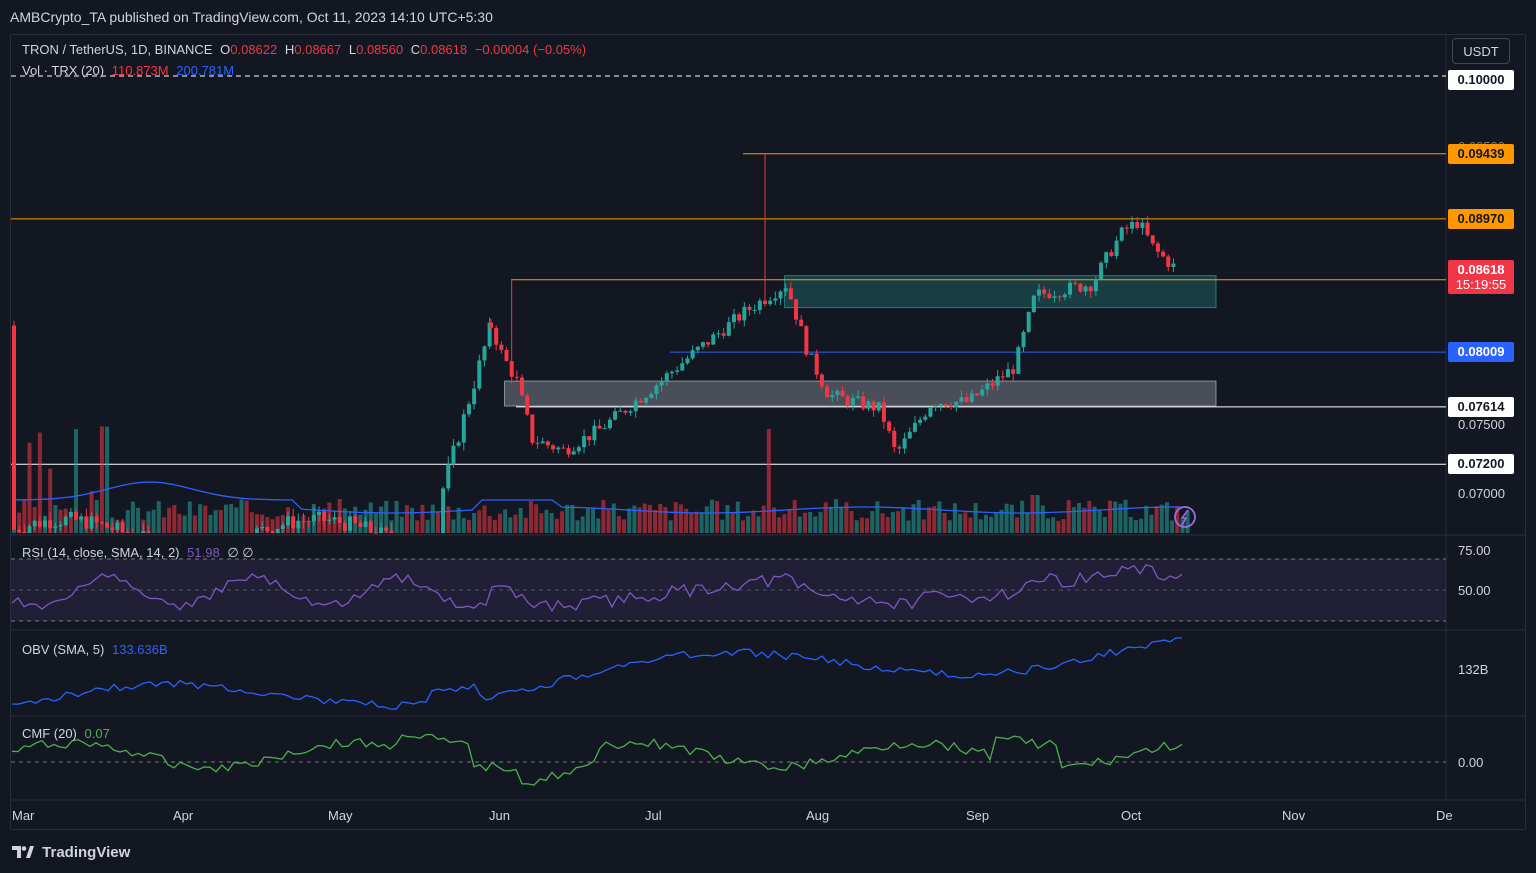  What do you see at coordinates (71, 852) in the screenshot?
I see `tradingview-brand: TradingView` at bounding box center [71, 852].